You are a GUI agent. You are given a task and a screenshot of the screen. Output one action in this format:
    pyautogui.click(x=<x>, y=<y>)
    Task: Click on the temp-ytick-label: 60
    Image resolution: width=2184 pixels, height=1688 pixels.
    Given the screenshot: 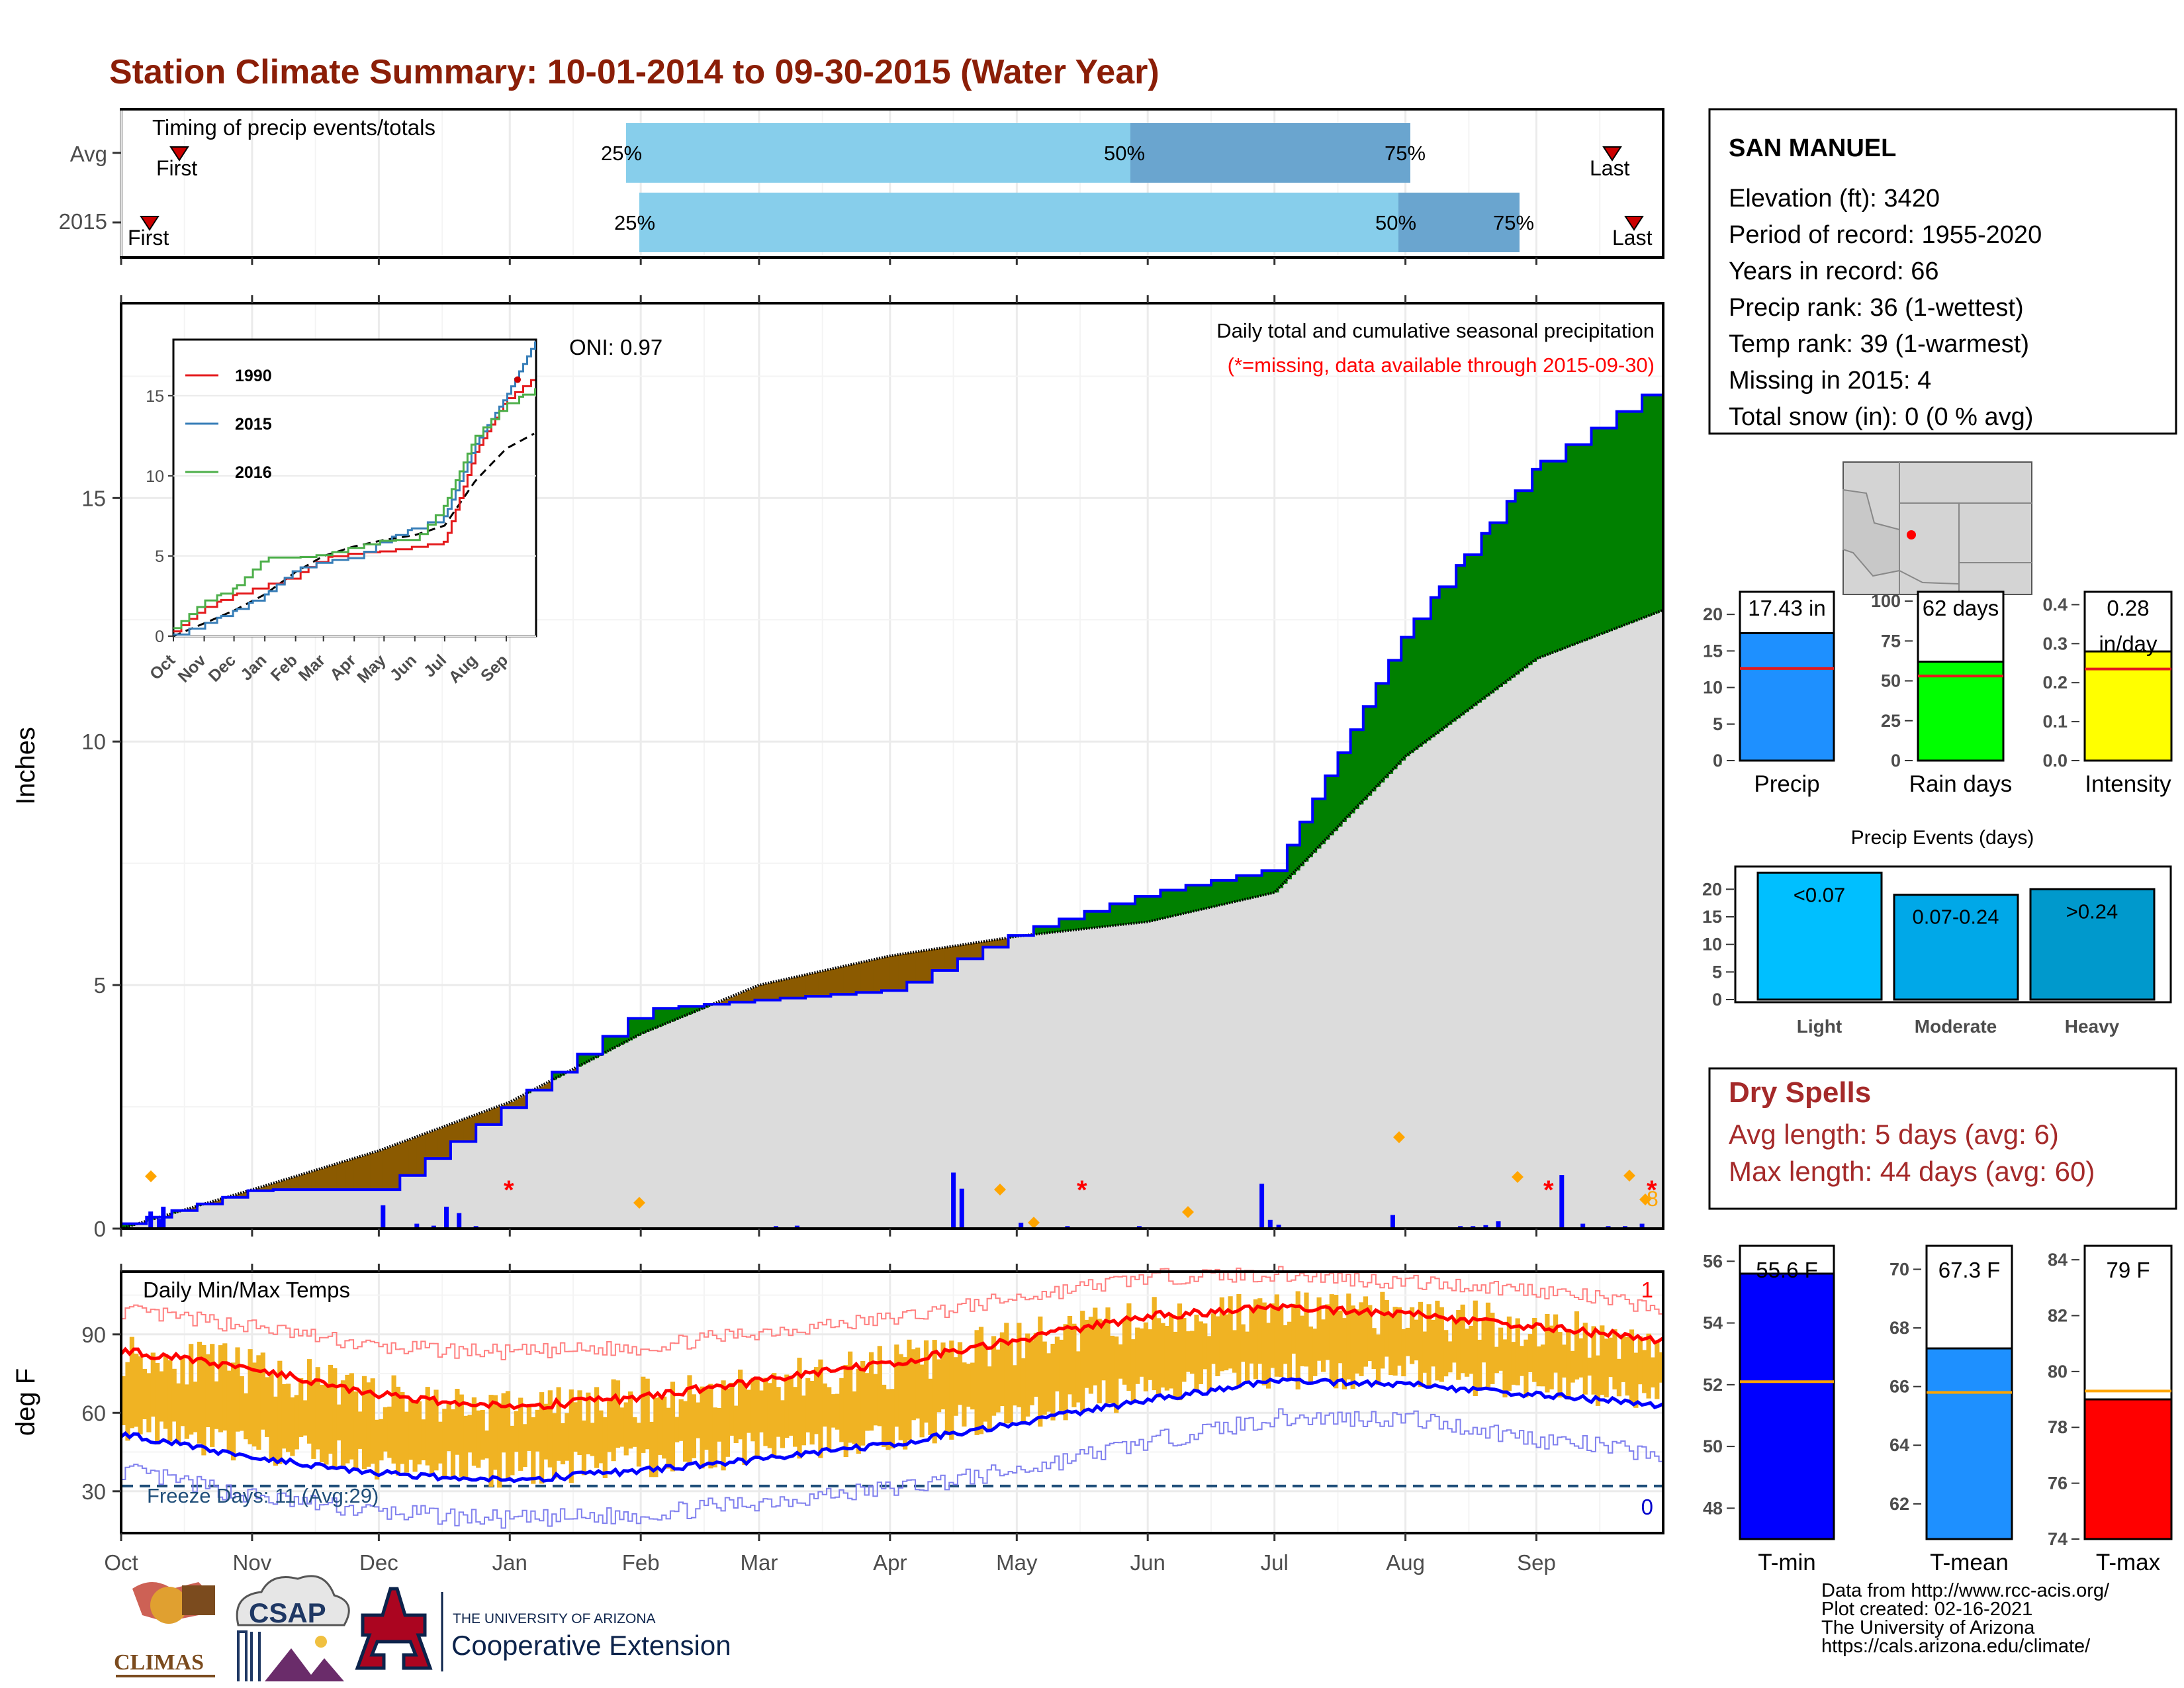 What is the action you would take?
    pyautogui.click(x=93, y=1413)
    